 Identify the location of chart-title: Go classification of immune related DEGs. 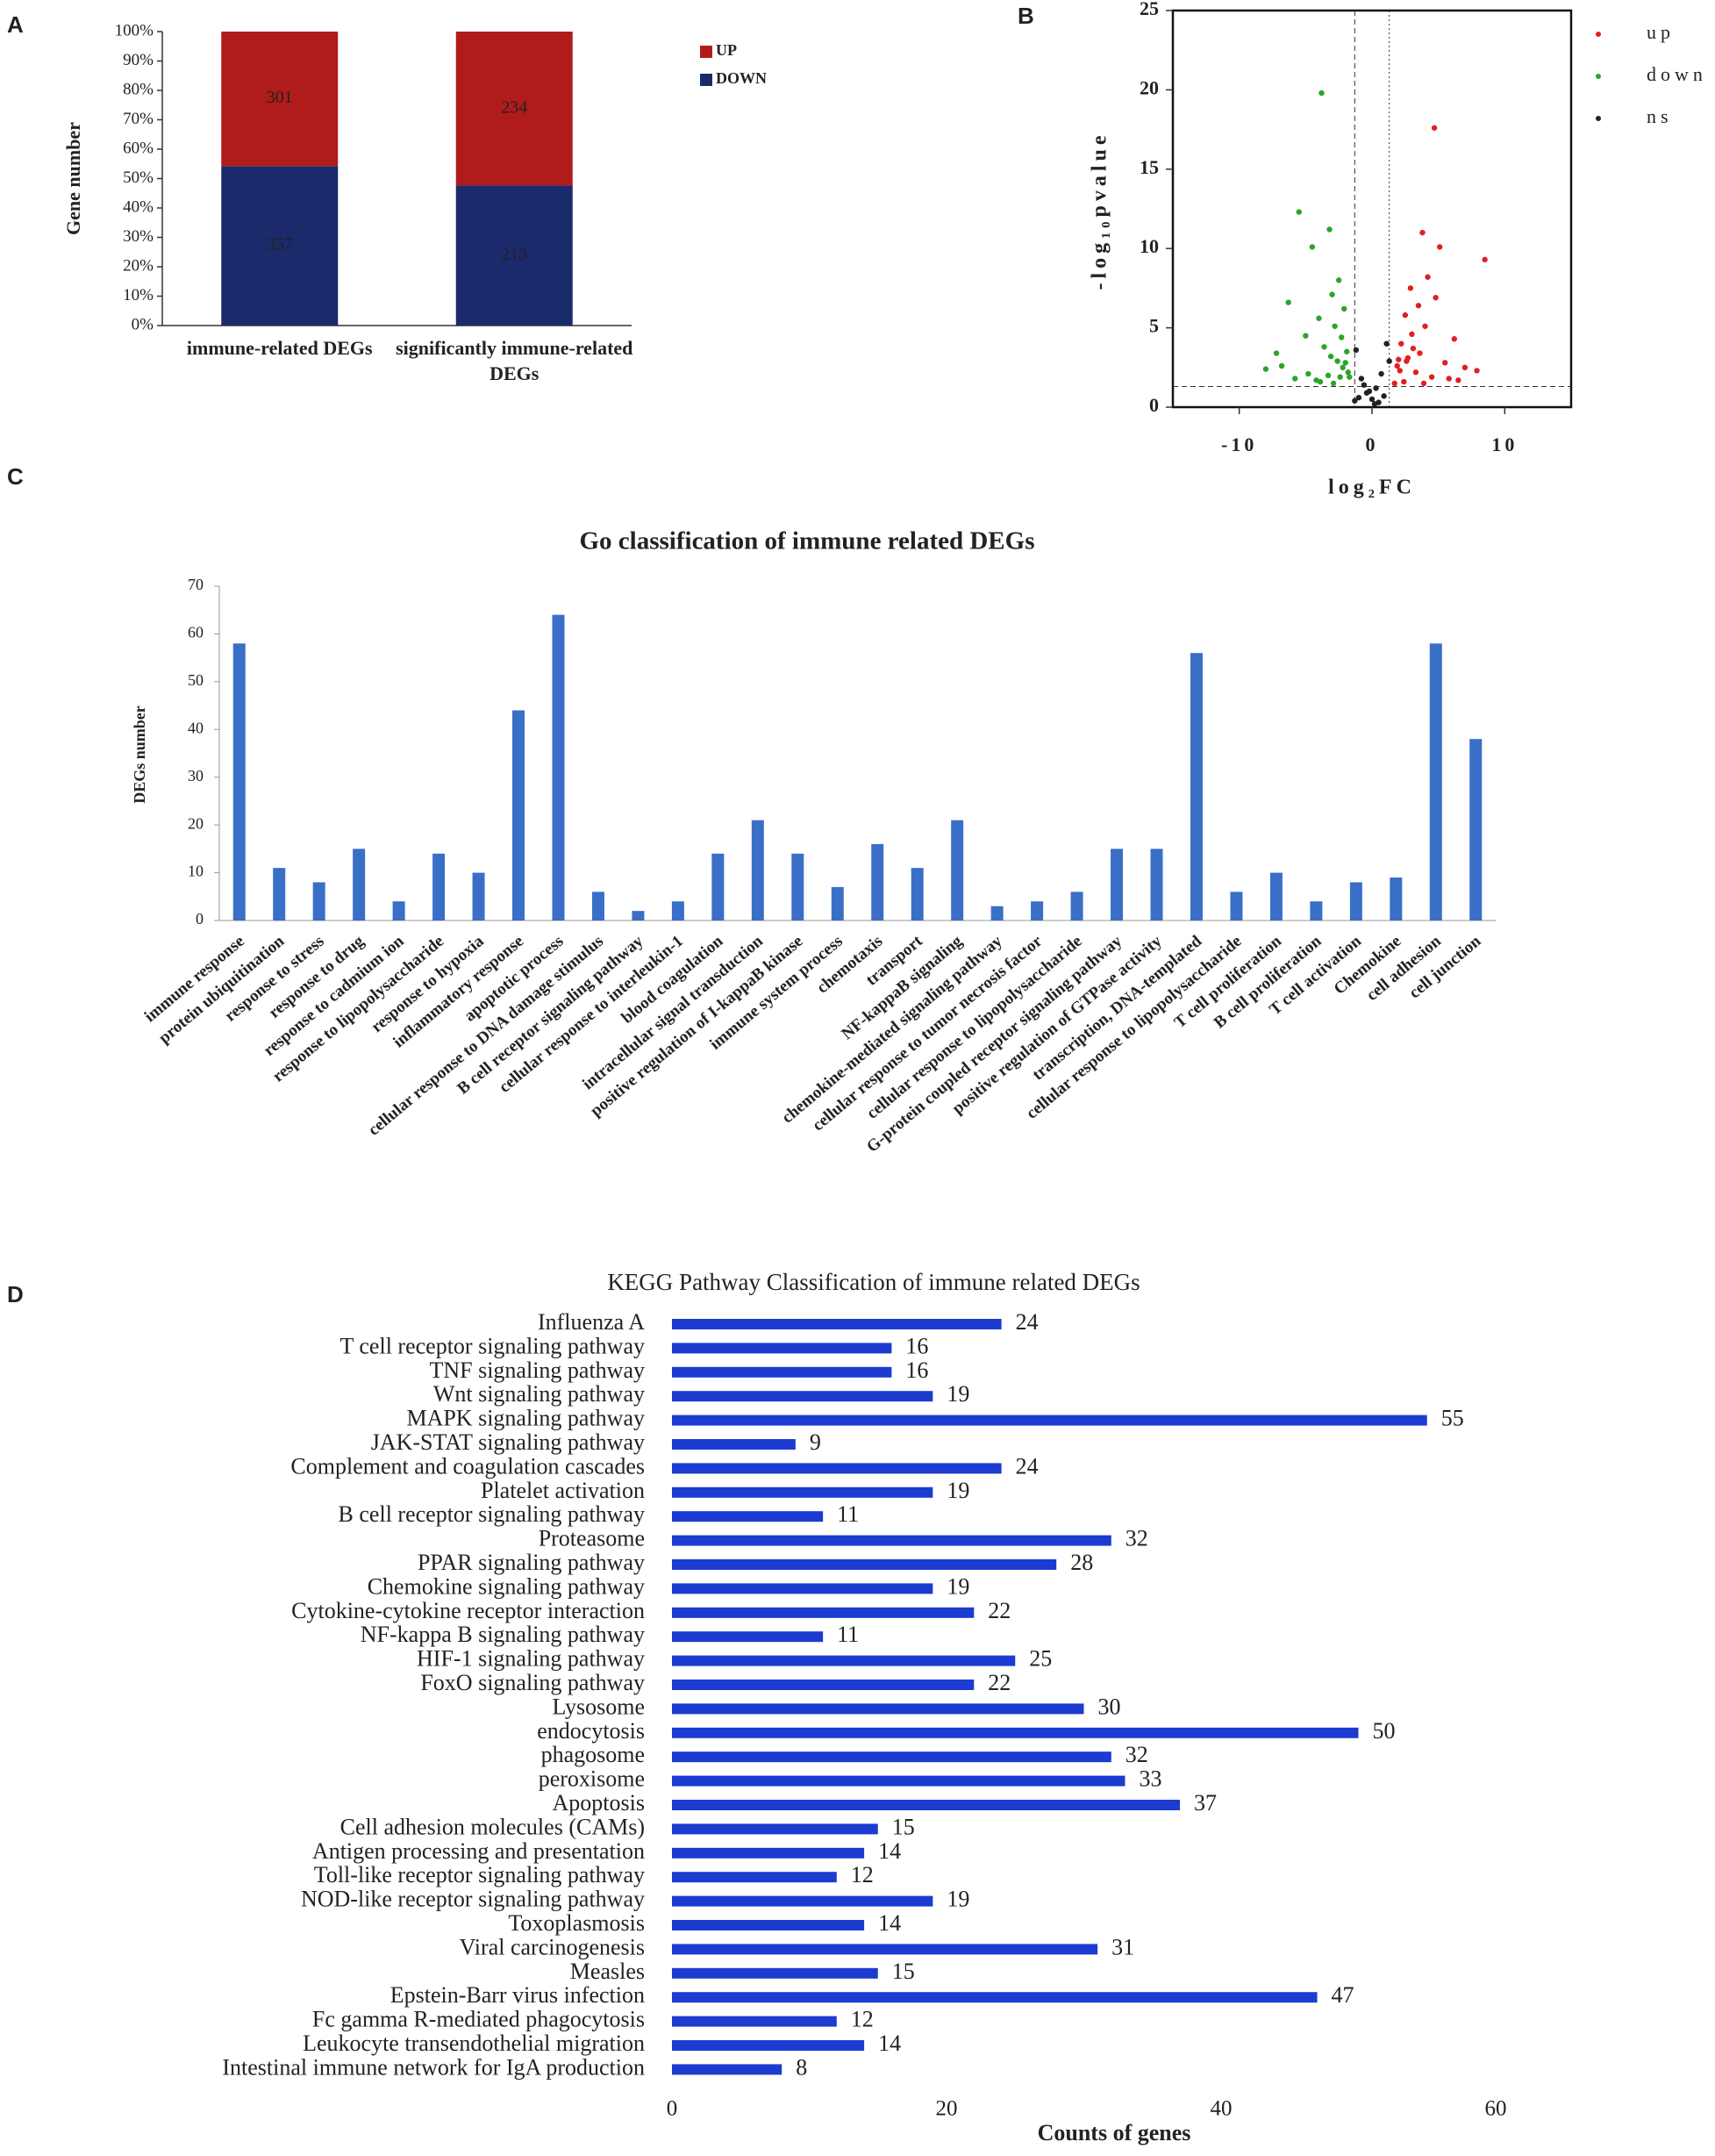
(806, 541).